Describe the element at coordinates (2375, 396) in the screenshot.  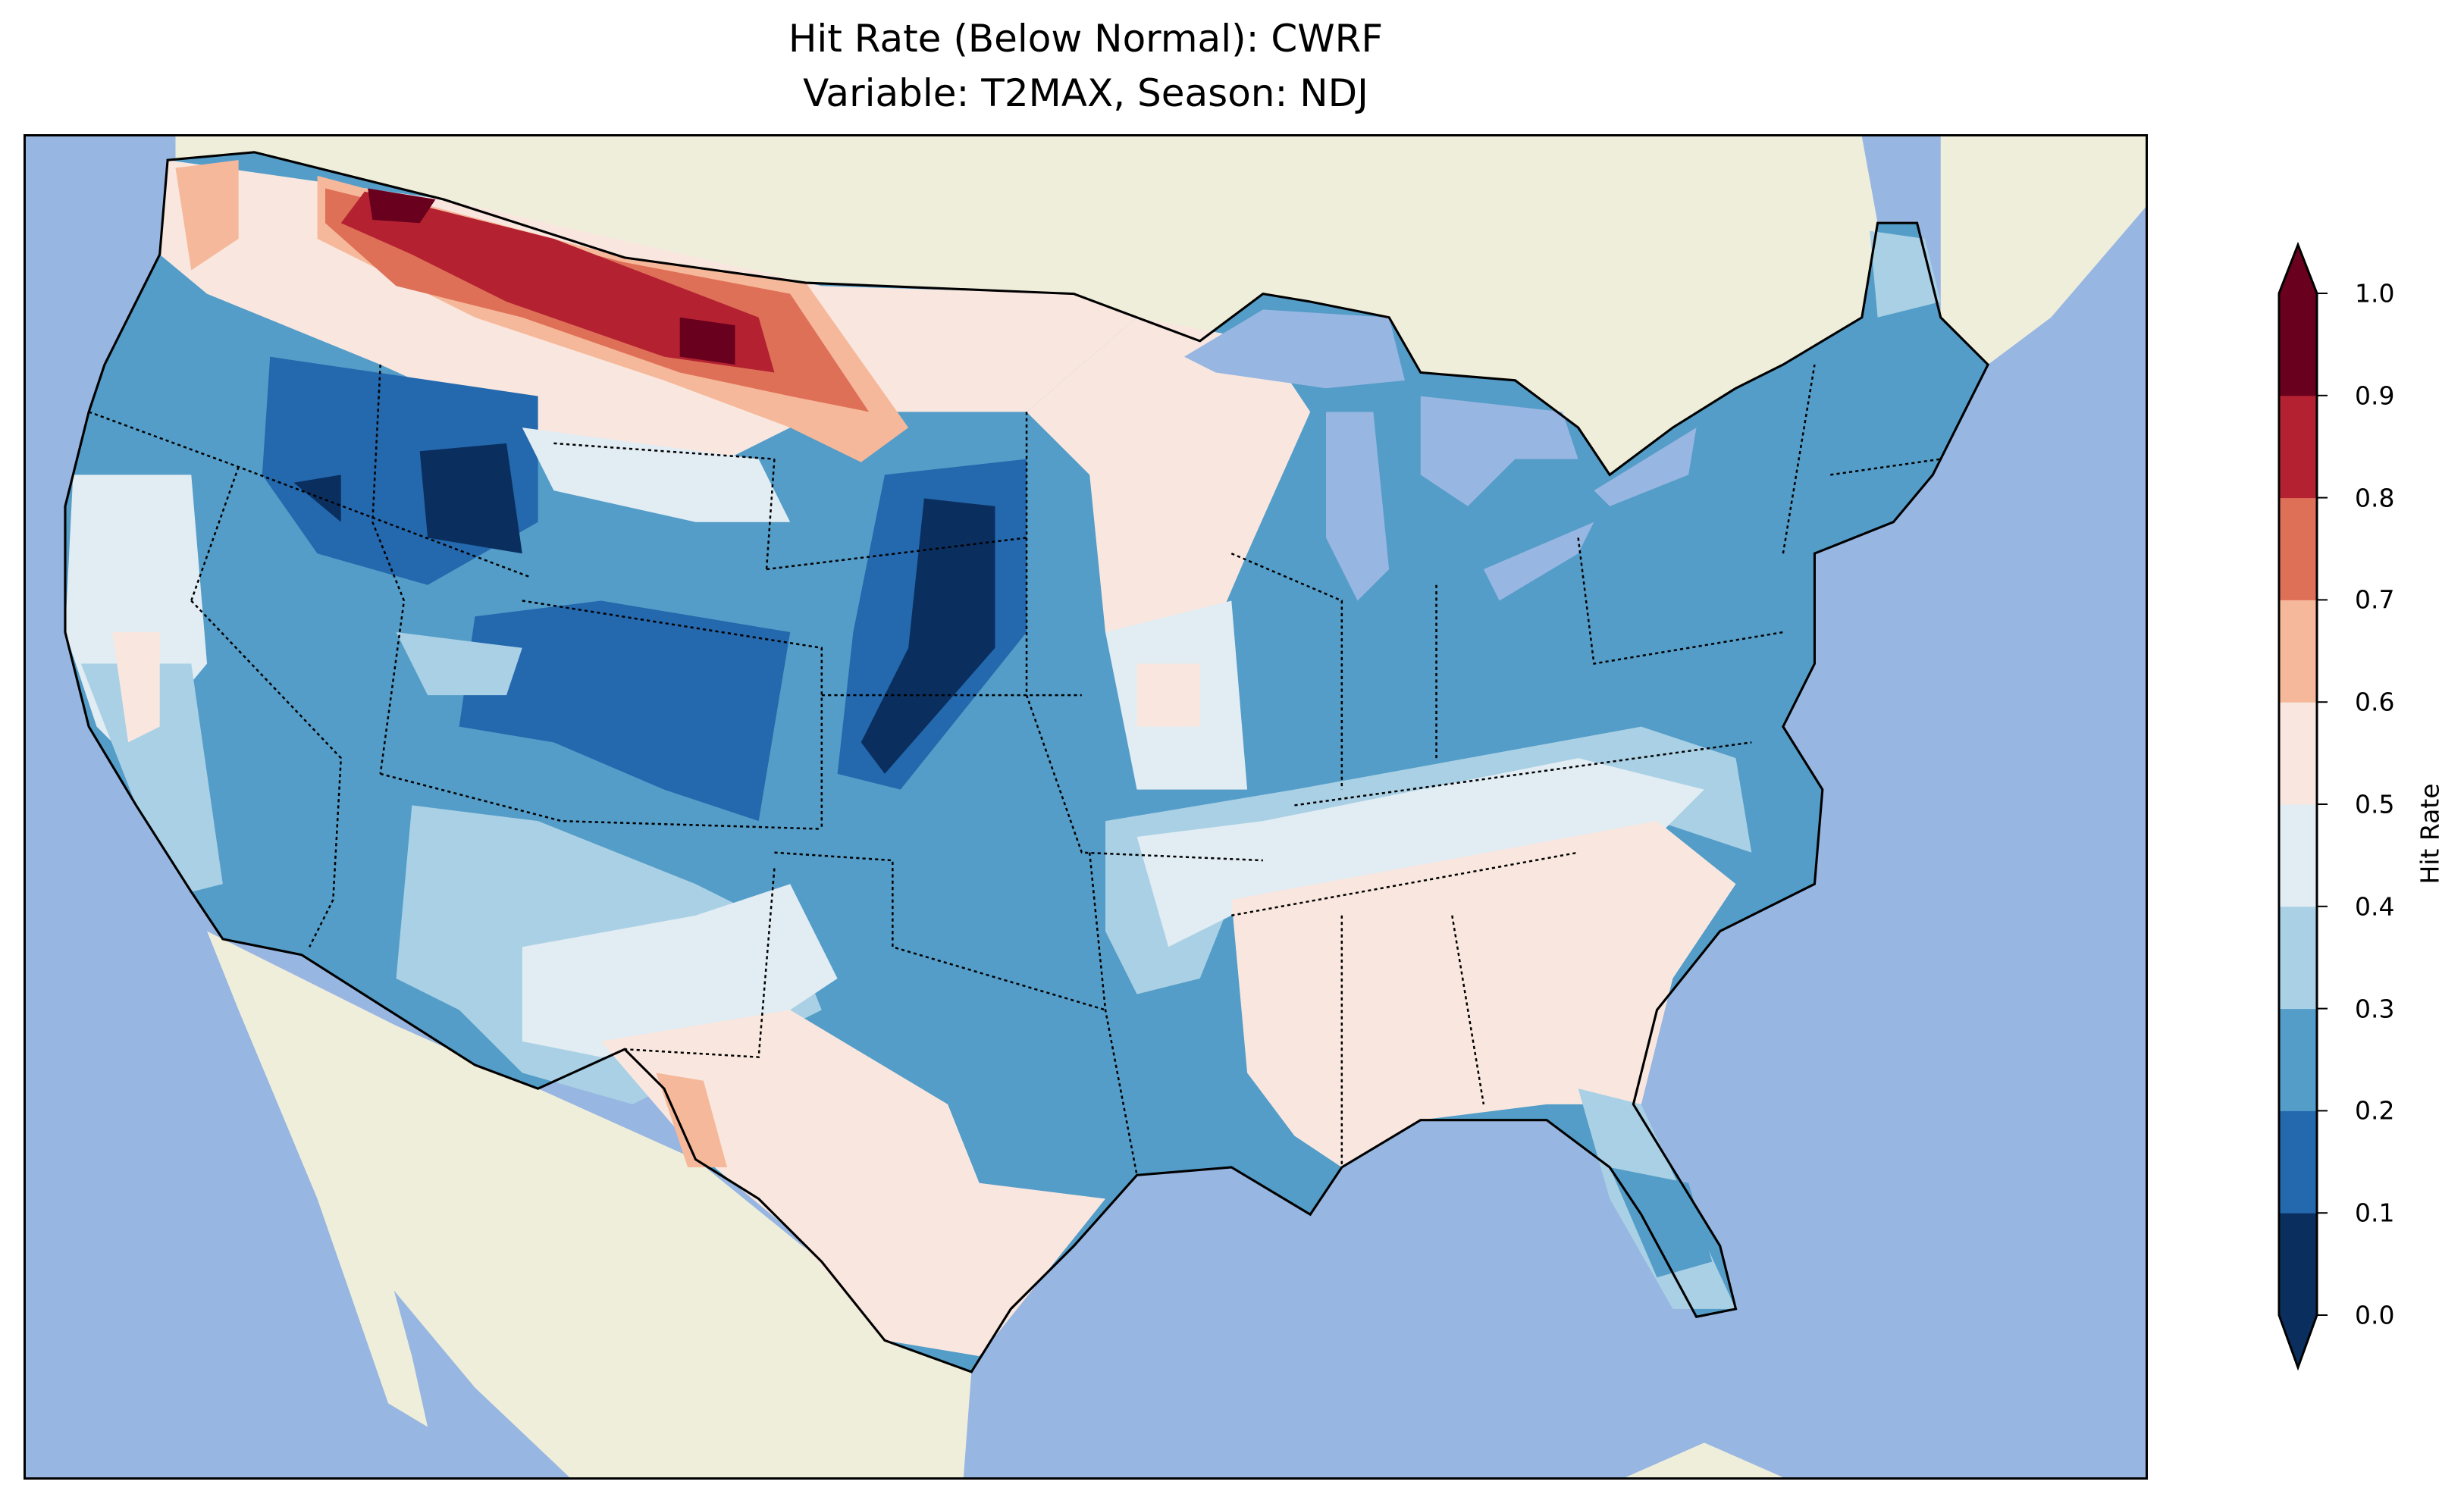
I see `colorbar-tick-label: 0.9` at that location.